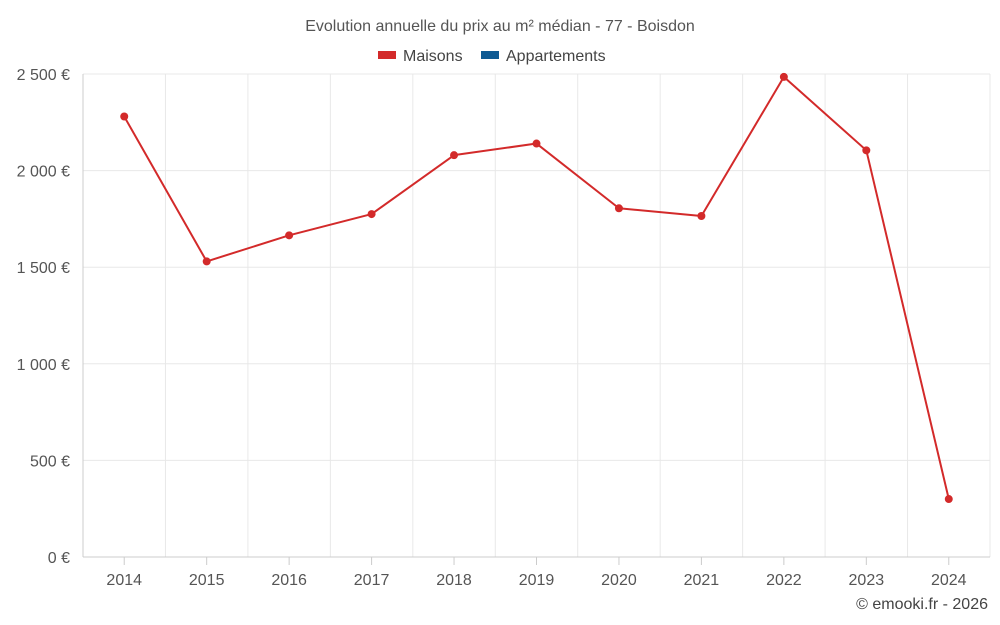  Describe the element at coordinates (387, 55) in the screenshot. I see `legend-swatch-maisons` at that location.